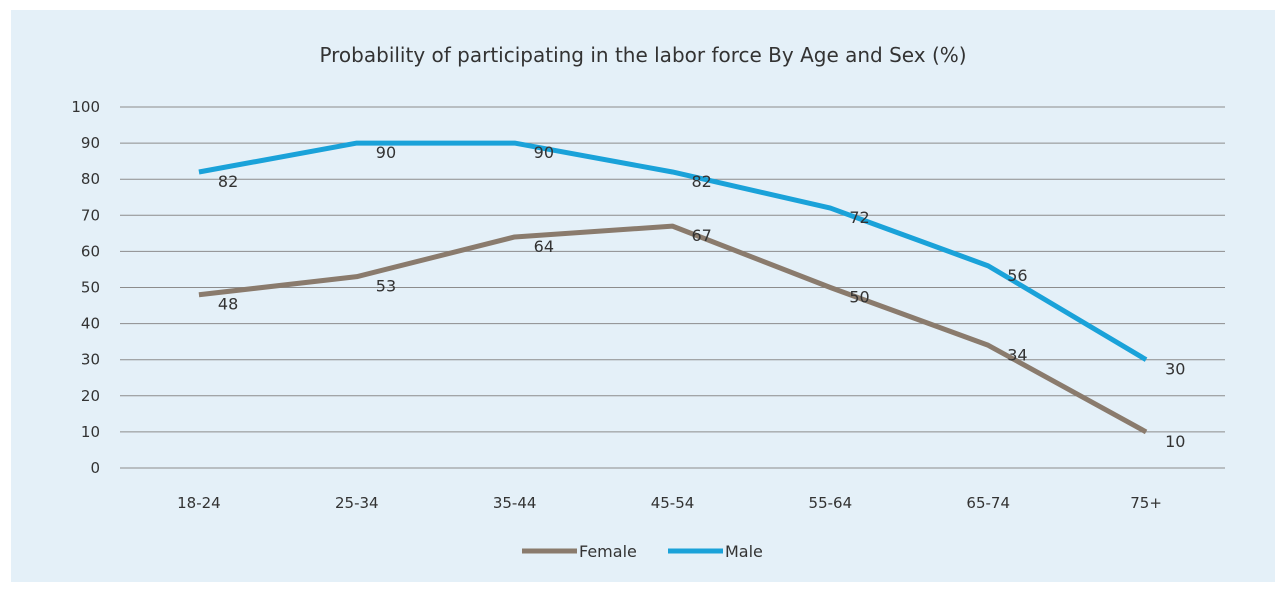  What do you see at coordinates (988, 503) in the screenshot?
I see `x-tick-label: 65-74` at bounding box center [988, 503].